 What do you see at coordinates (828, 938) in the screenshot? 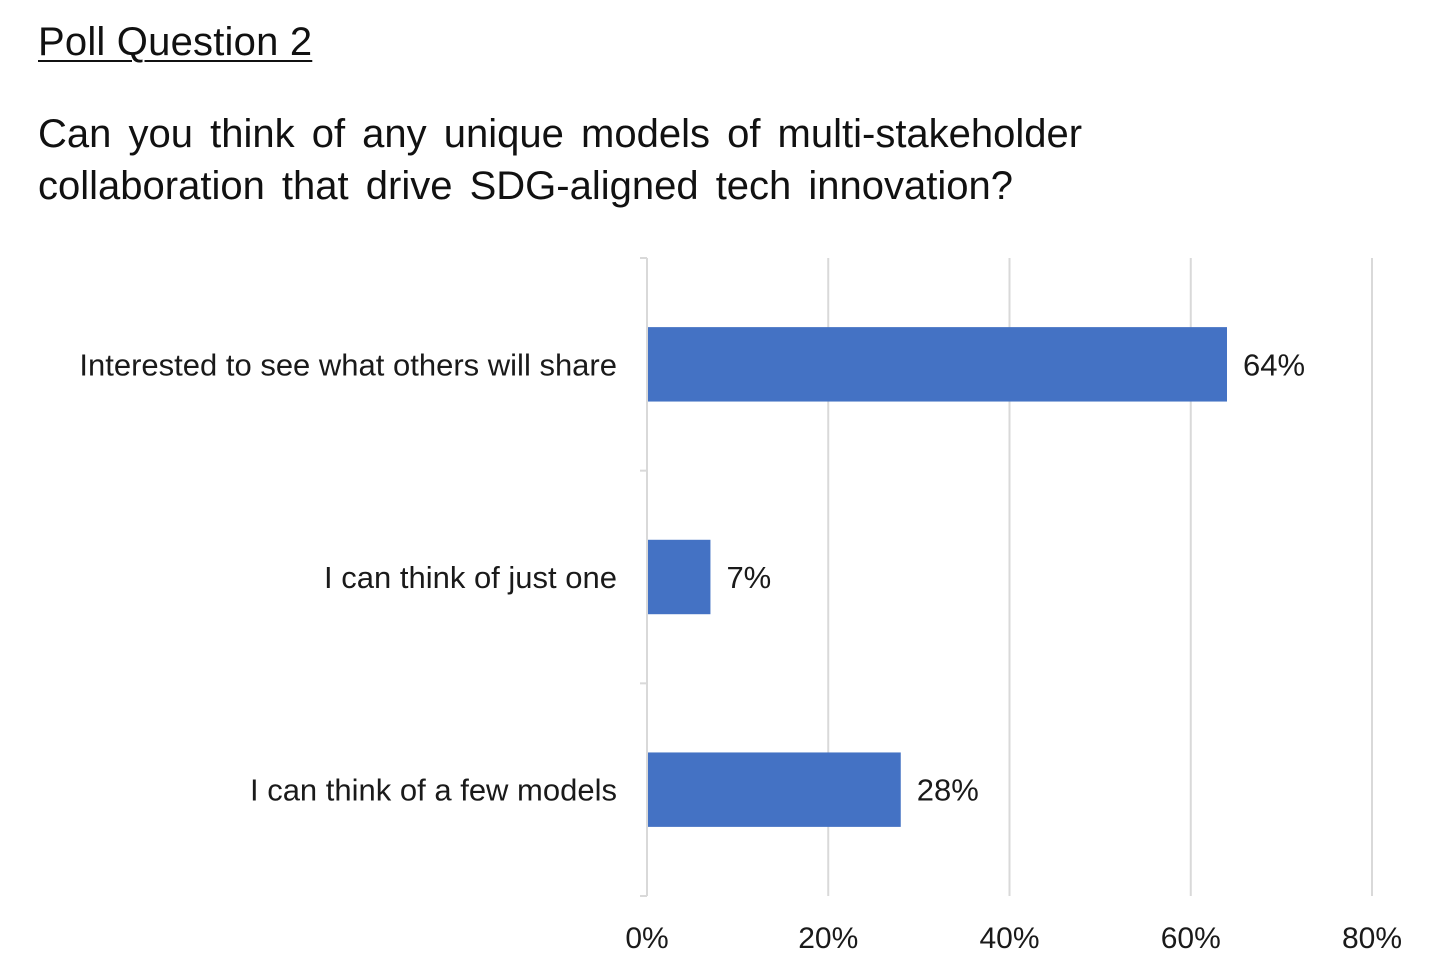
I see `x-tick-label: 20%` at bounding box center [828, 938].